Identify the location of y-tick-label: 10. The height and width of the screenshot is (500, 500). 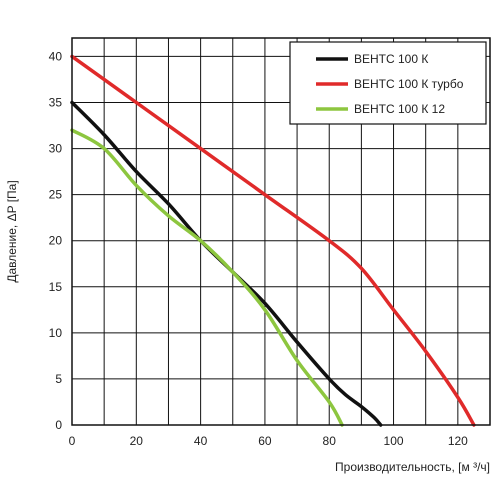
(56, 333).